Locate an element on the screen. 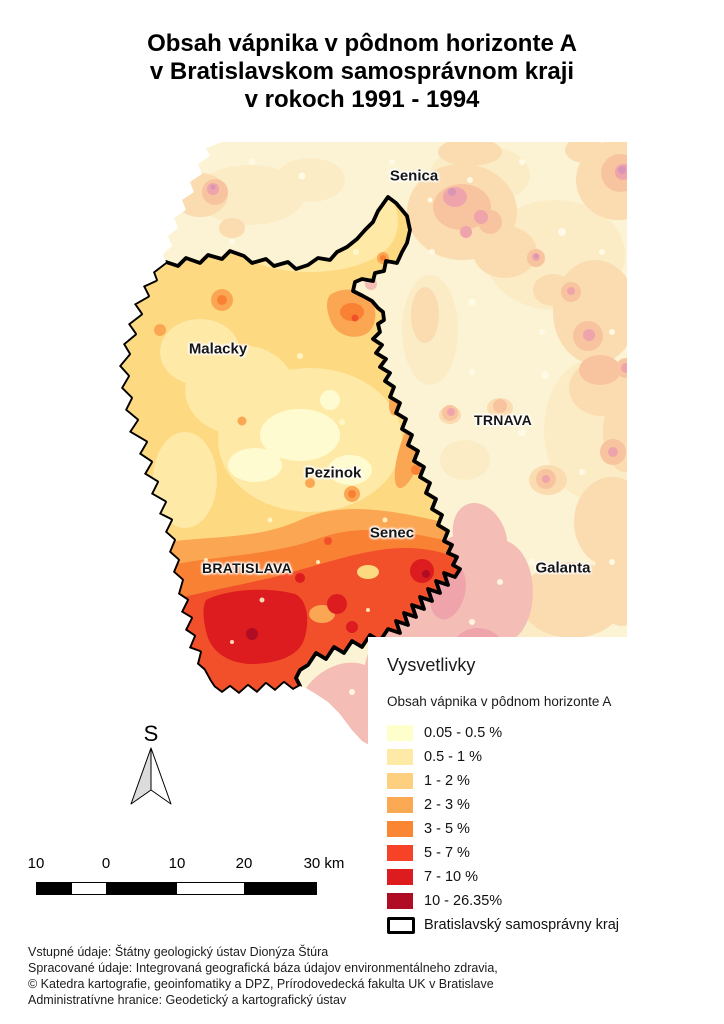 This screenshot has width=724, height=1024. legend-item: 7 - 10 % is located at coordinates (550, 877).